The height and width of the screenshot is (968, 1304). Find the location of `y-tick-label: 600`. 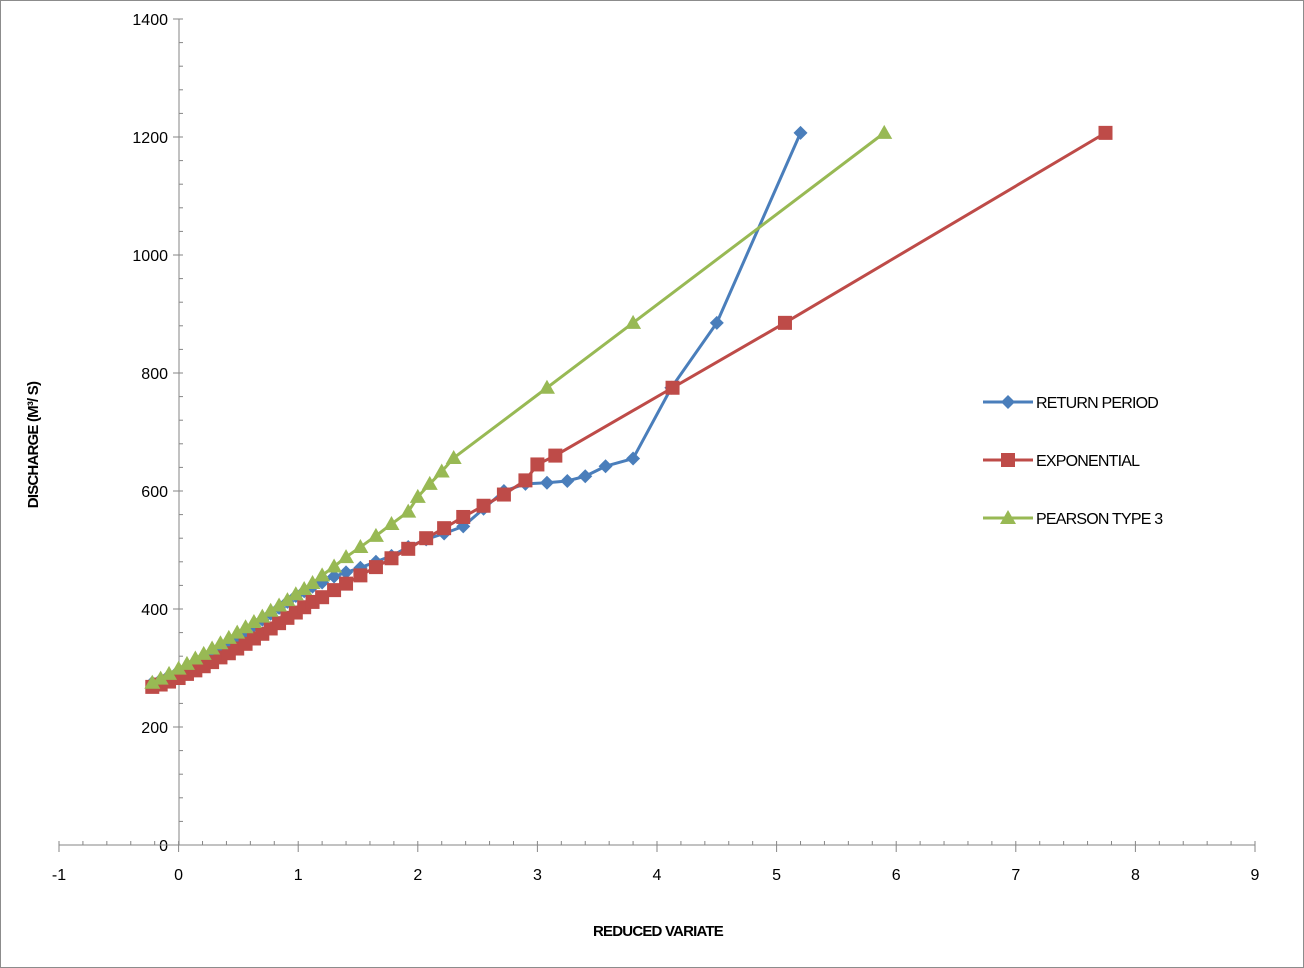

y-tick-label: 600 is located at coordinates (154, 492).